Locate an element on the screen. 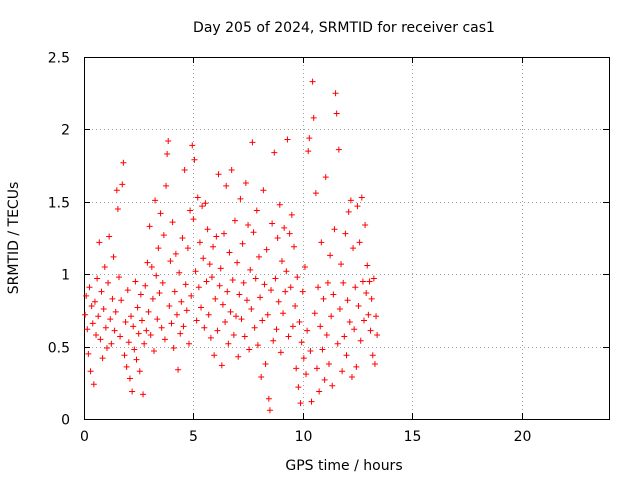 The width and height of the screenshot is (640, 480). x-tick-label: 20 is located at coordinates (523, 437).